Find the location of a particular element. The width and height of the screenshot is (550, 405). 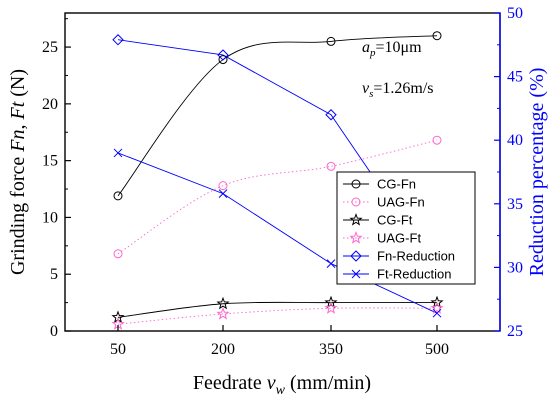

legend-label-cg-ft: CG-Ft is located at coordinates (395, 220).